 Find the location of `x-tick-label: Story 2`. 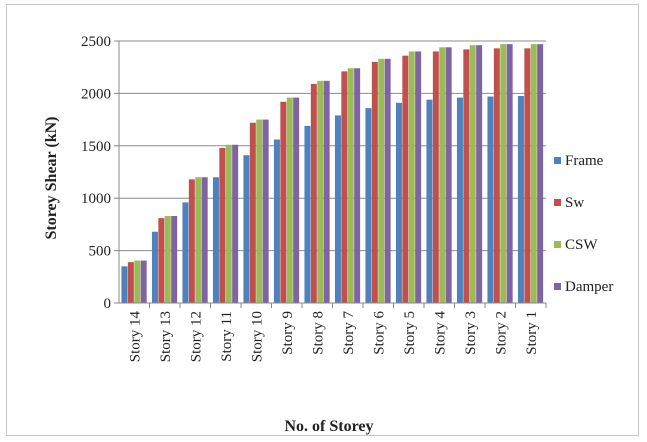

x-tick-label: Story 2 is located at coordinates (501, 333).